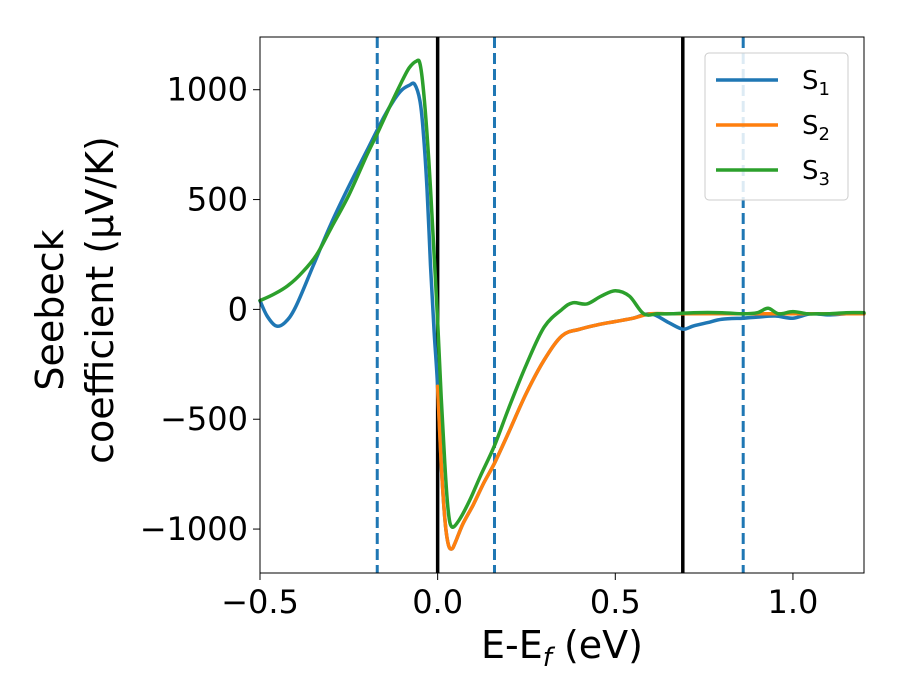  I want to click on y-axis-ticks: 1000 500 0 −500 −1000, so click(200, 309).